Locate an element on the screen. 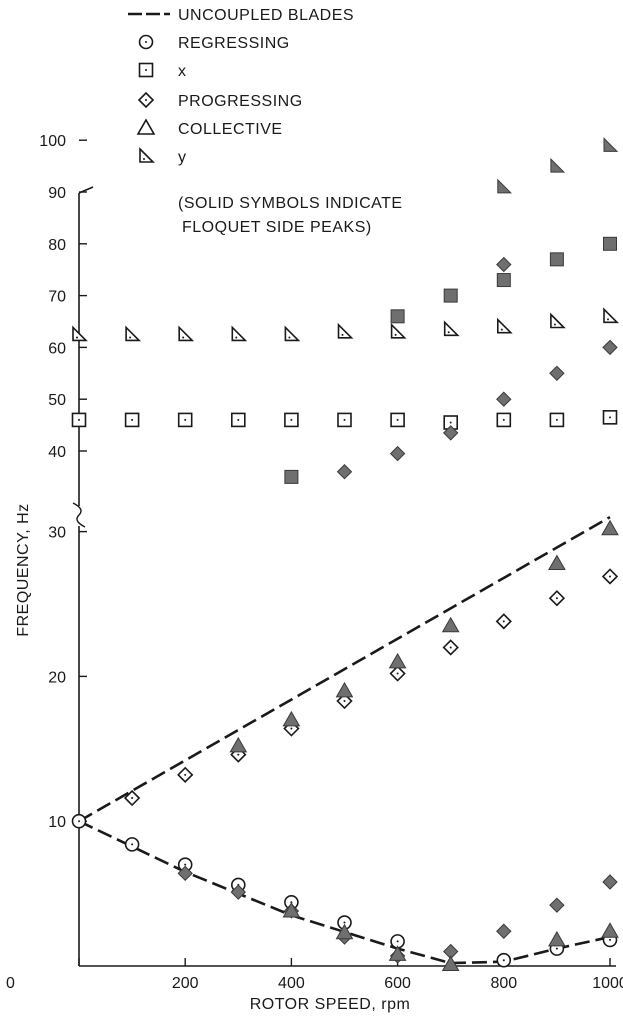 The width and height of the screenshot is (623, 1019). x-tick-label-200: 200 is located at coordinates (185, 983).